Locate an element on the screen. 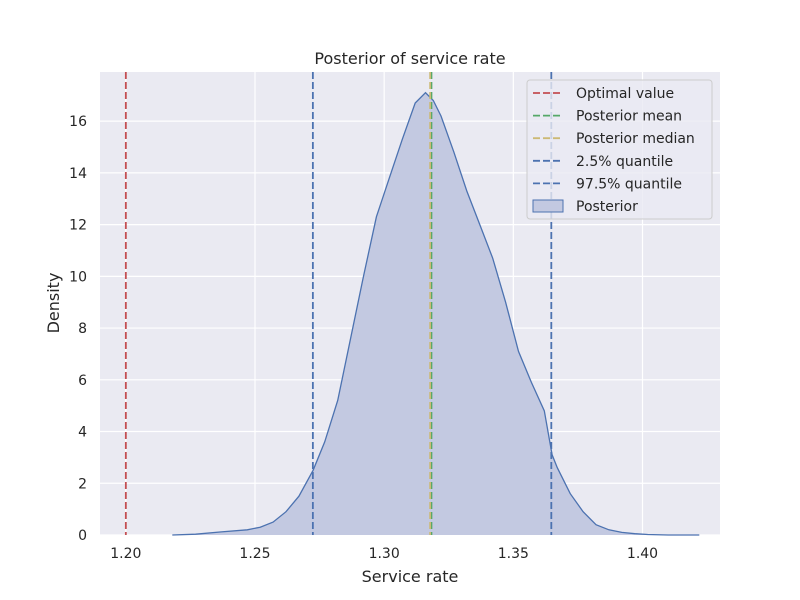  y-axis-ticks: 0 2 4 6 8 10 12 14 16 is located at coordinates (78, 329).